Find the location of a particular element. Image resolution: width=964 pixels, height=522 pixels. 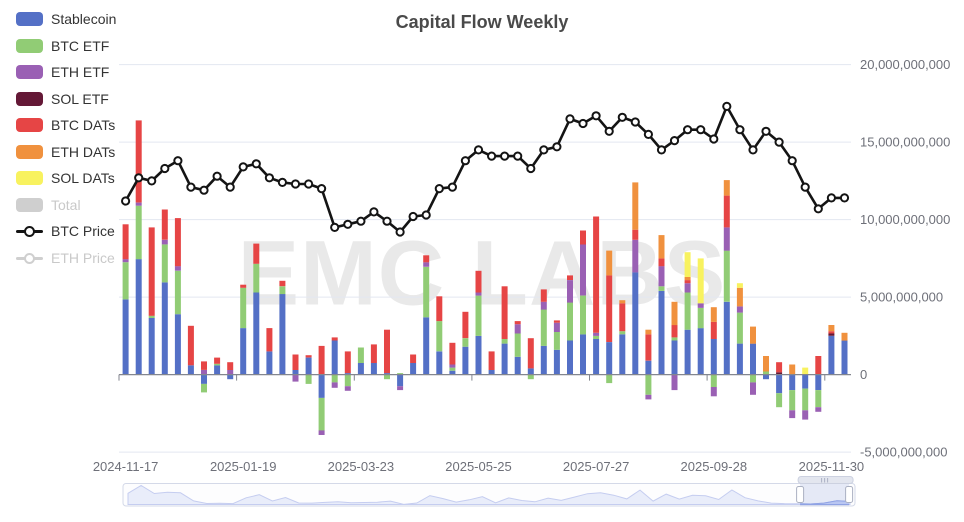

legend-item-btc-price: BTC Price is located at coordinates (66, 231).